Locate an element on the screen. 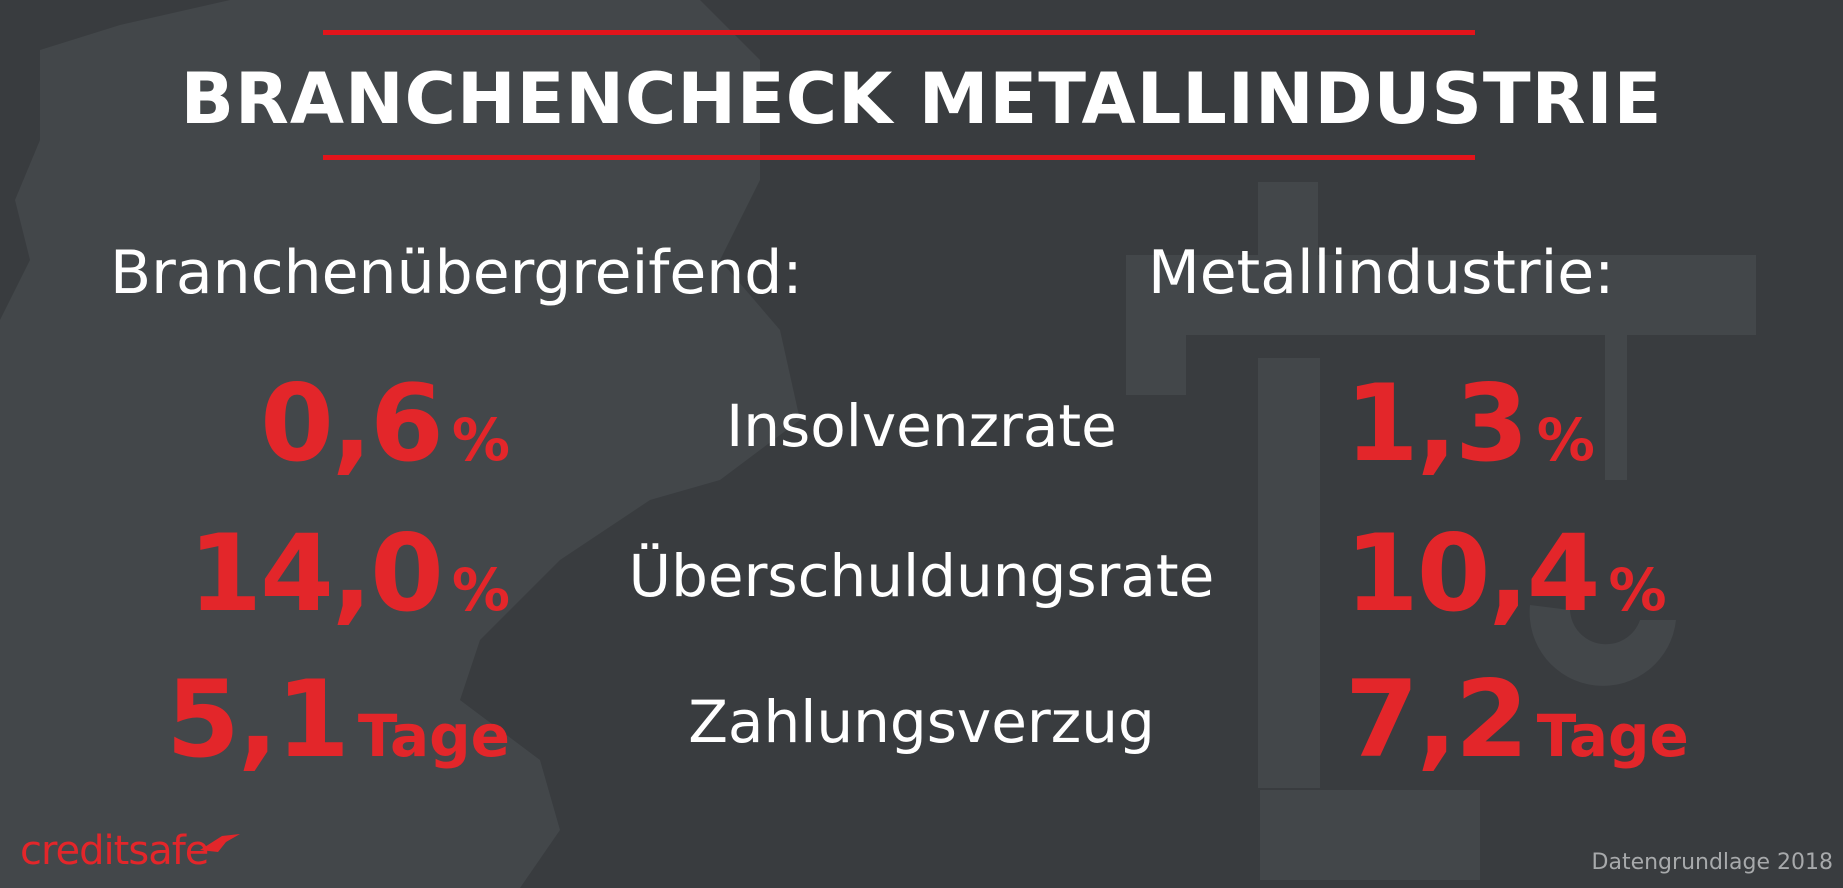 This screenshot has width=1843, height=888. value-number: 7,2 is located at coordinates (1437, 719).